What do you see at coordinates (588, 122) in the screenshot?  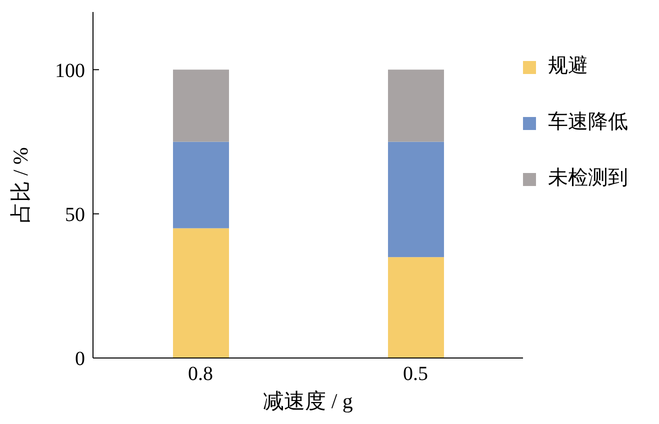 I see `legend-label: 车速降低` at bounding box center [588, 122].